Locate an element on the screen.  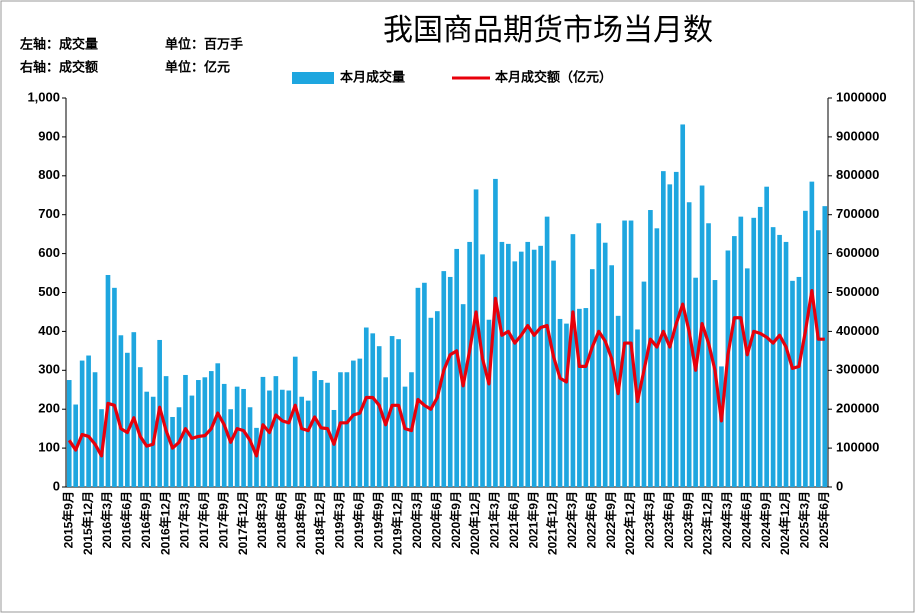
x-tick-label: 2024年6月 is located at coordinates (745, 519).